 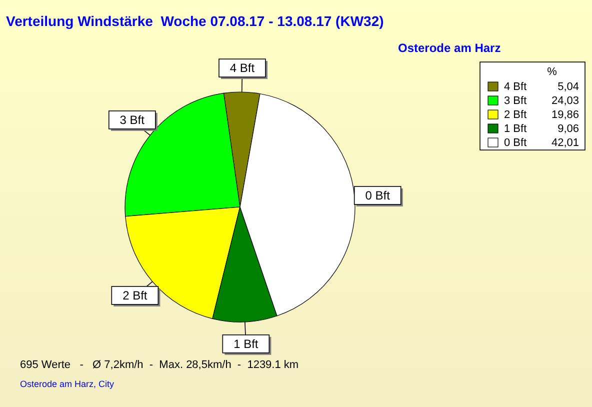 What do you see at coordinates (568, 87) in the screenshot?
I see `data-label: 5,04` at bounding box center [568, 87].